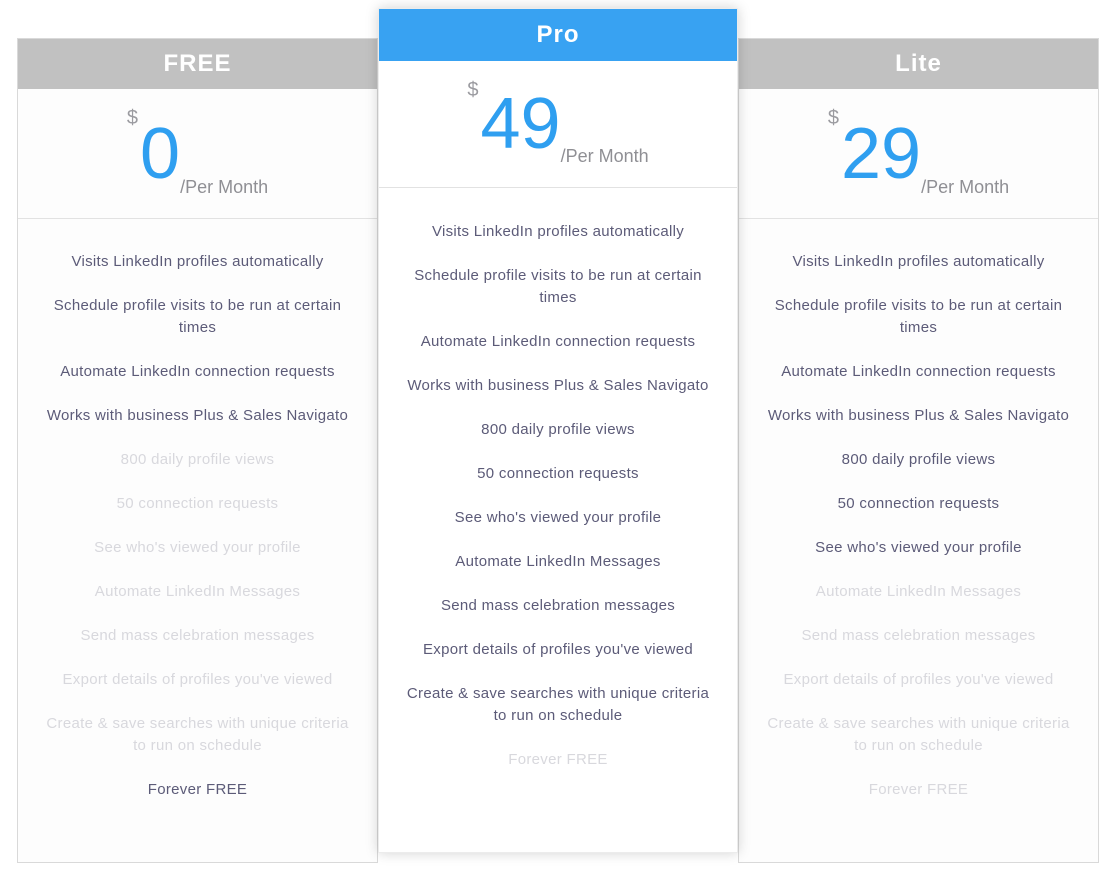 This screenshot has width=1120, height=881. Describe the element at coordinates (197, 154) in the screenshot. I see `price-free: $ 0 /Per Month` at that location.